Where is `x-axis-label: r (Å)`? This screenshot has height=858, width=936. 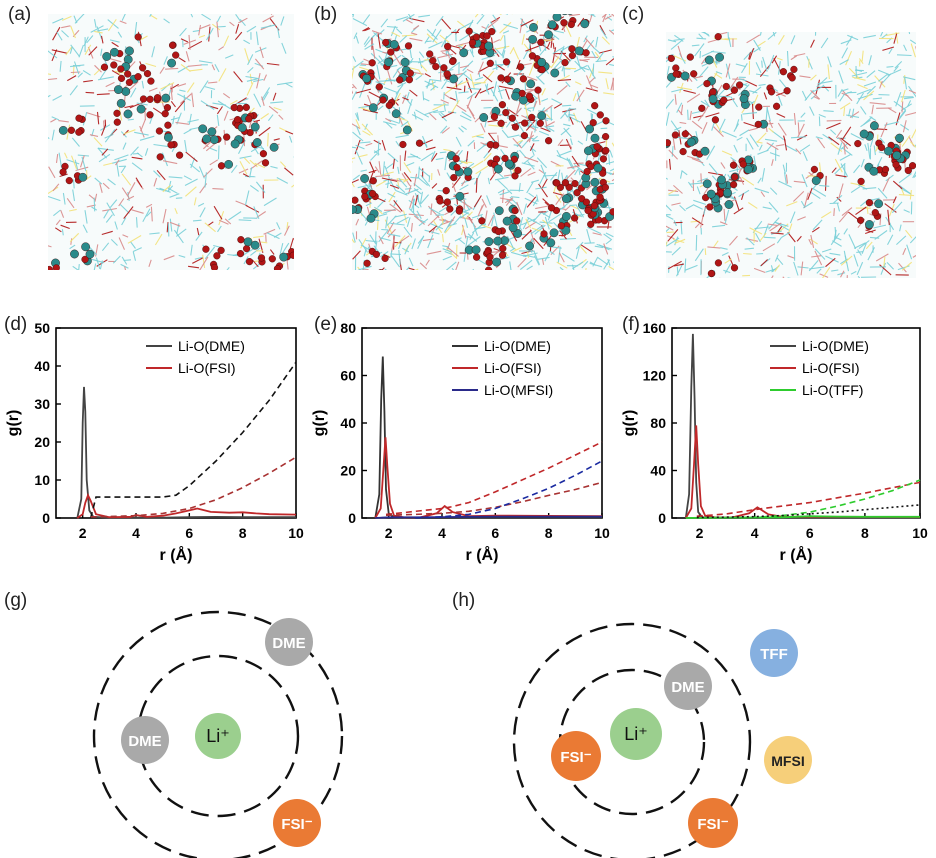 x-axis-label: r (Å) is located at coordinates (796, 554).